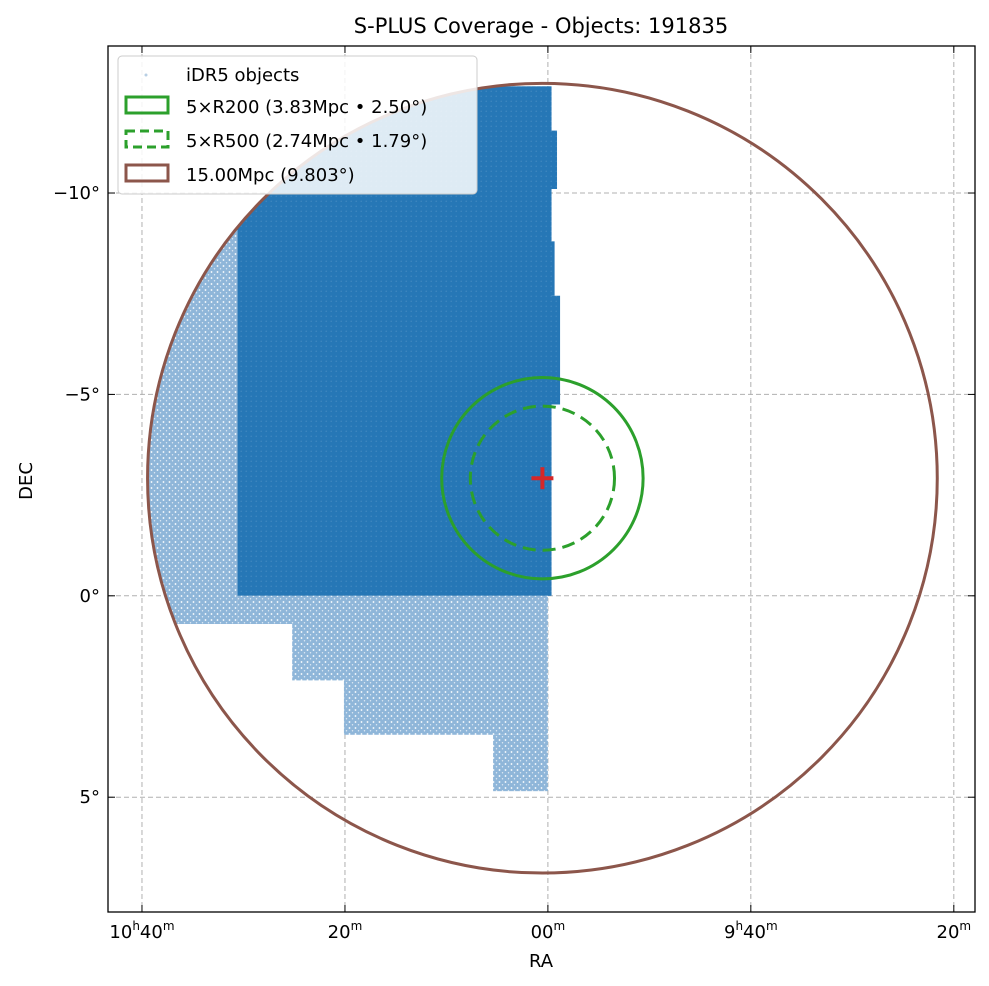 The width and height of the screenshot is (989, 986). I want to click on legend-label-ring: 15.00Mpc (9.803°), so click(270, 175).